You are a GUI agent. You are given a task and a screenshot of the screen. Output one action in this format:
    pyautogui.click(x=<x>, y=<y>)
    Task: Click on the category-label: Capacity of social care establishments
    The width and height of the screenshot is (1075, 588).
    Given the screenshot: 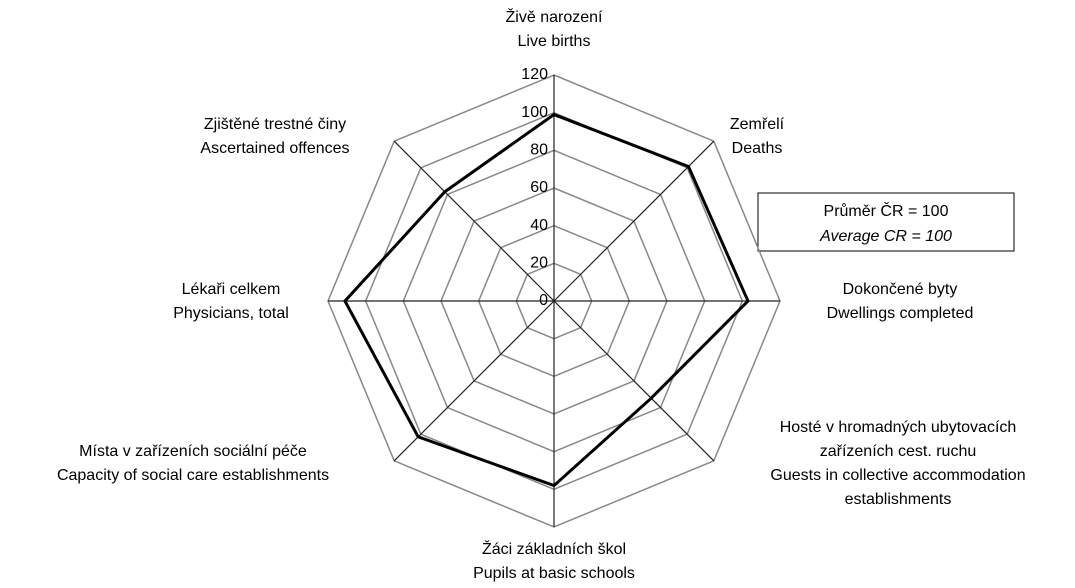 What is the action you would take?
    pyautogui.click(x=193, y=475)
    